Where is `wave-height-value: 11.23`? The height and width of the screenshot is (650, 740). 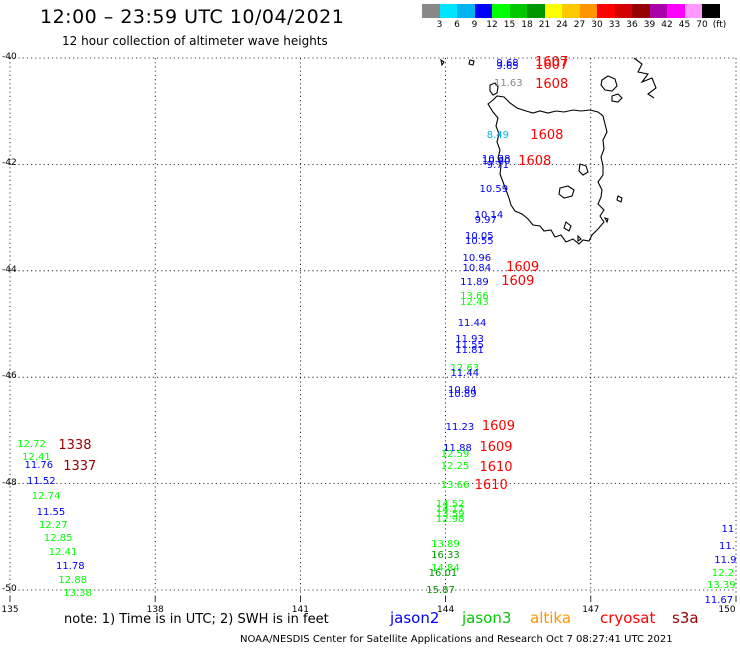
wave-height-value: 11.23 is located at coordinates (460, 427).